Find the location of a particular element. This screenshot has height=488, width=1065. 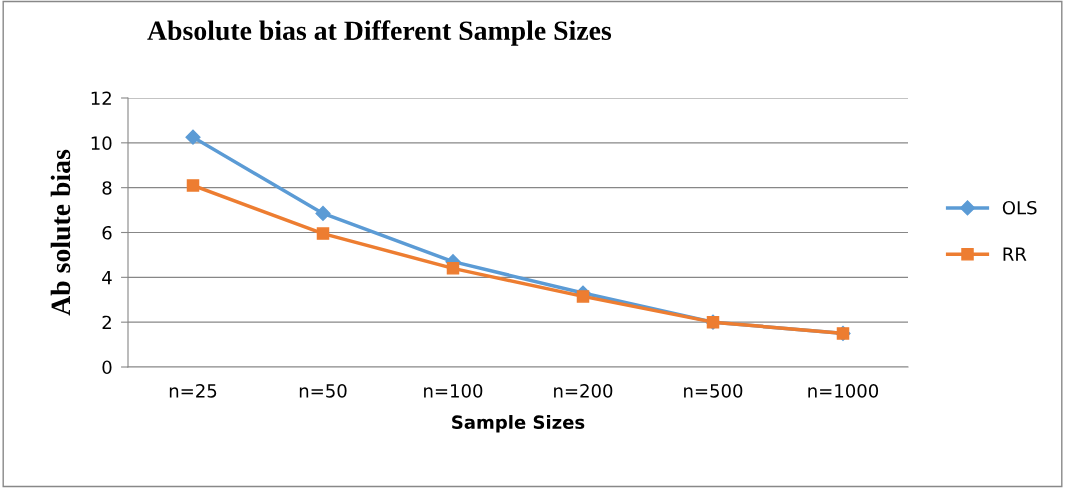

y-tick-label: 4 is located at coordinates (107, 278).